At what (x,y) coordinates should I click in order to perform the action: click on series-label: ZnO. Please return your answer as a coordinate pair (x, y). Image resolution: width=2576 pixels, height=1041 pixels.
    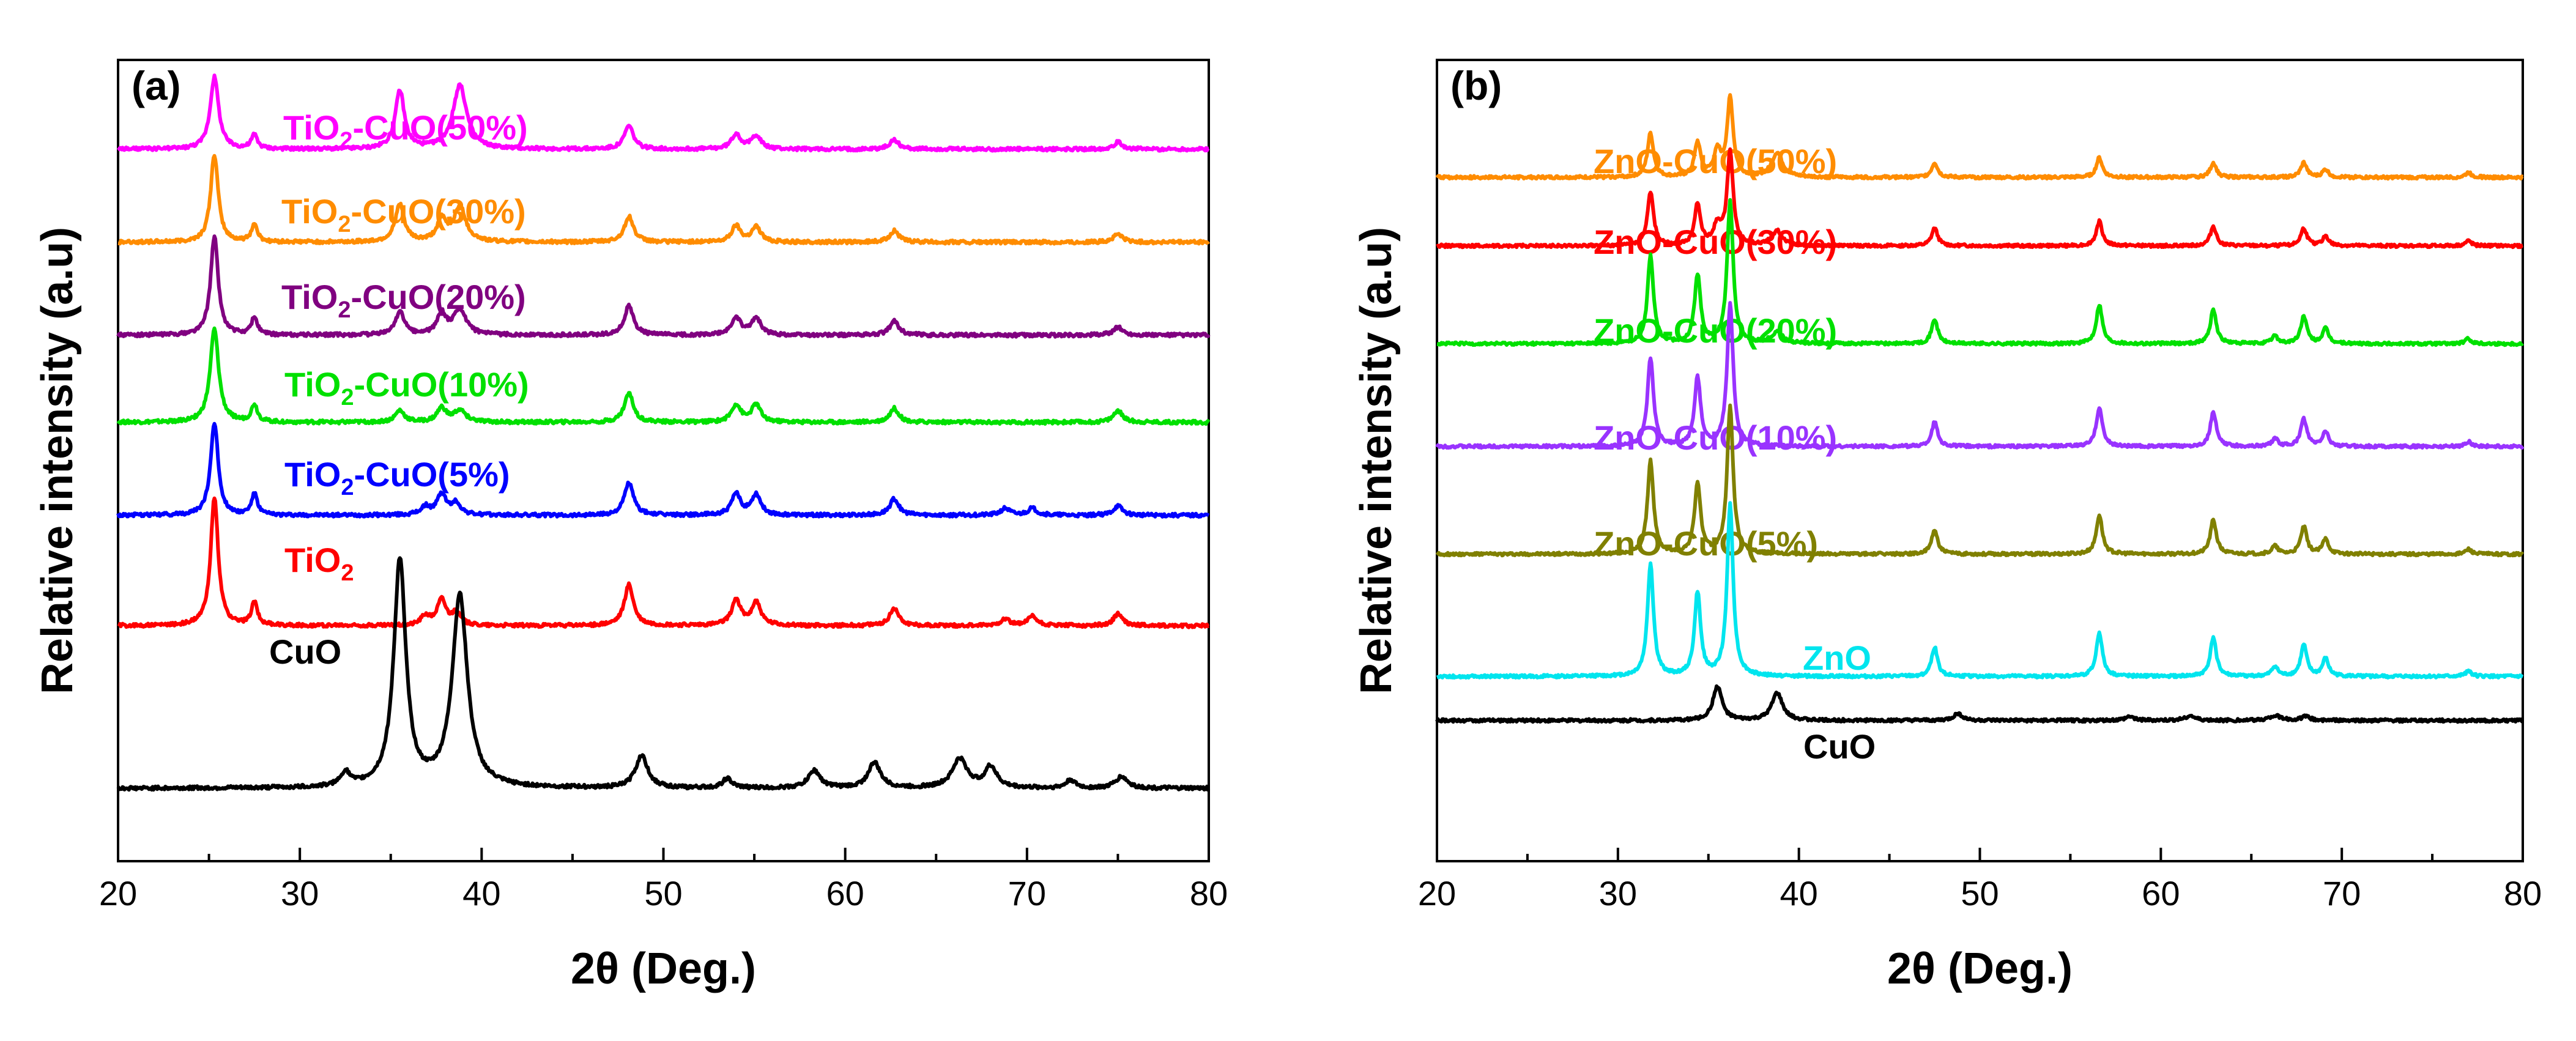
    Looking at the image, I should click on (1837, 658).